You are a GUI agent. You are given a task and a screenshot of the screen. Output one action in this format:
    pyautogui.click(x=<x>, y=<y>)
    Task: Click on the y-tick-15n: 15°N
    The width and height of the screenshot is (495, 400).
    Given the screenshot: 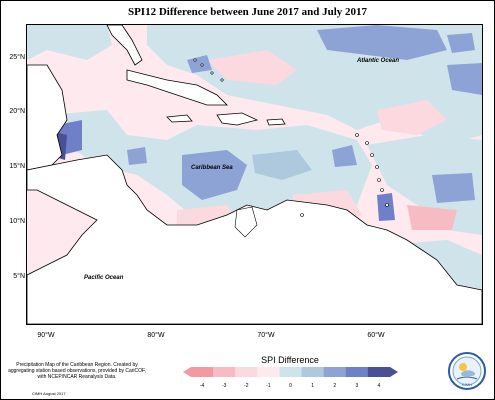 What is the action you would take?
    pyautogui.click(x=17, y=166)
    